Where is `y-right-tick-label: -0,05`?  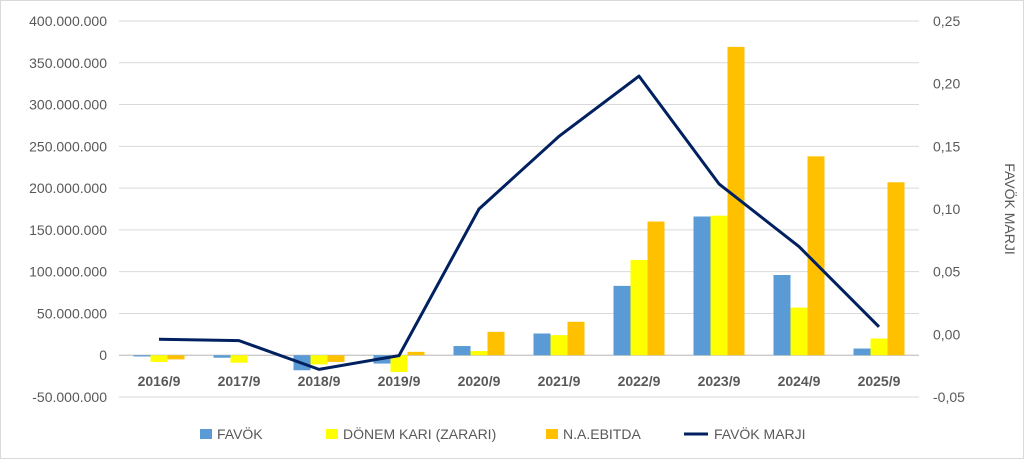 y-right-tick-label: -0,05 is located at coordinates (949, 397).